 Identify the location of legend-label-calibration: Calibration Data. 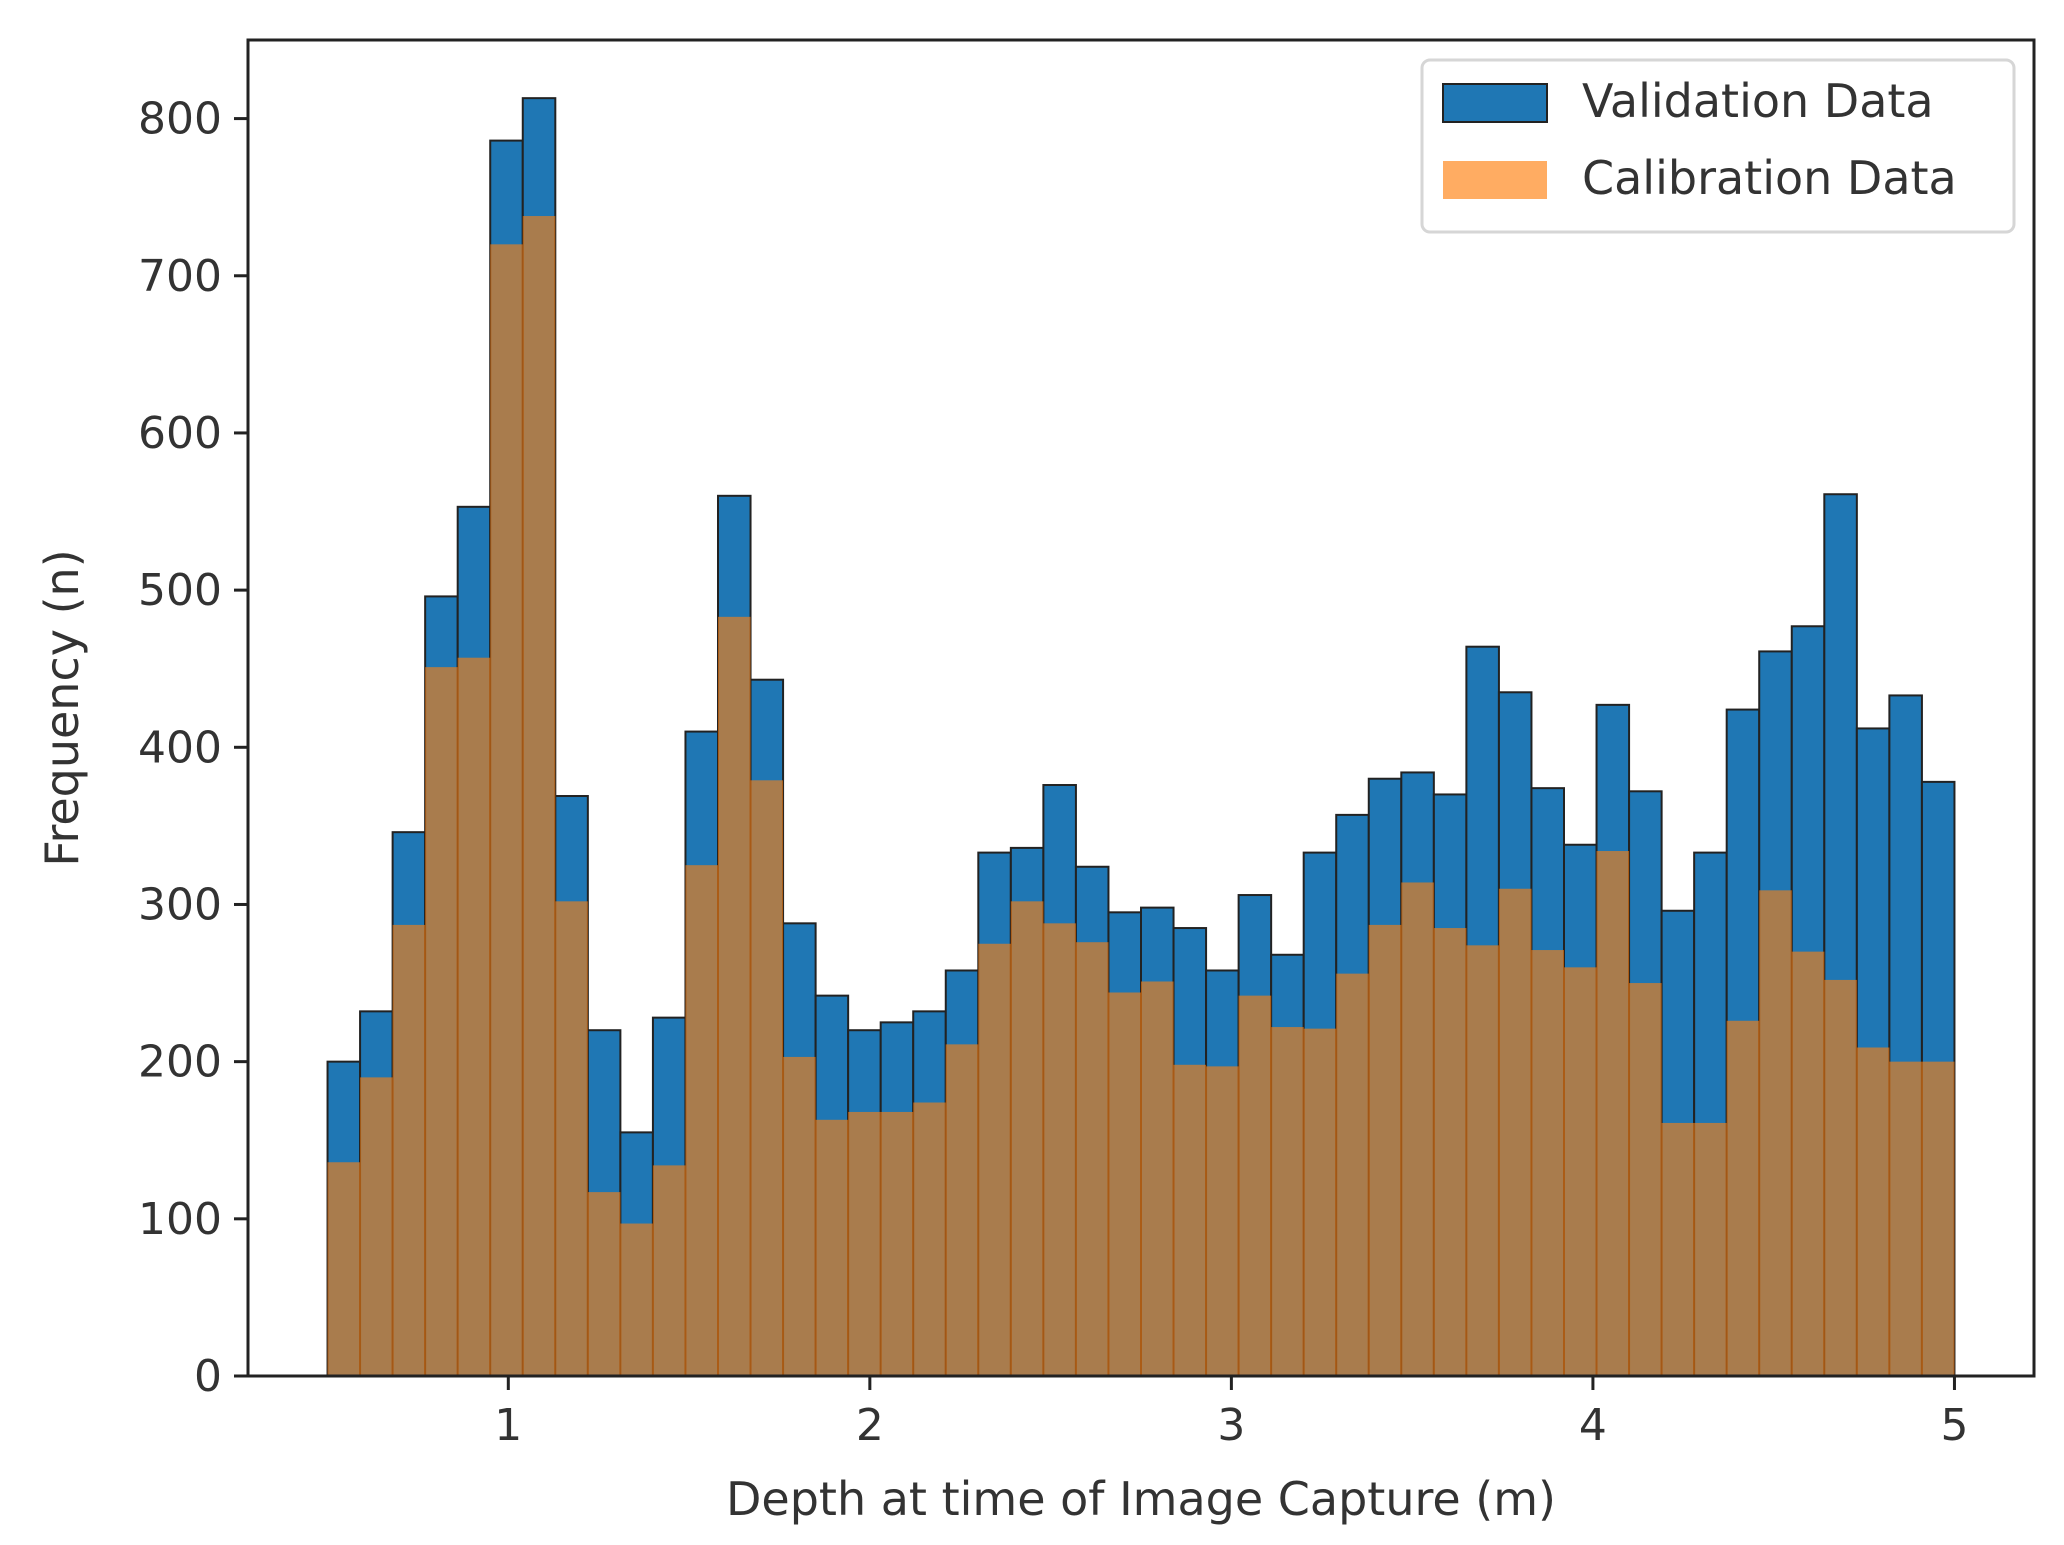
(1769, 178).